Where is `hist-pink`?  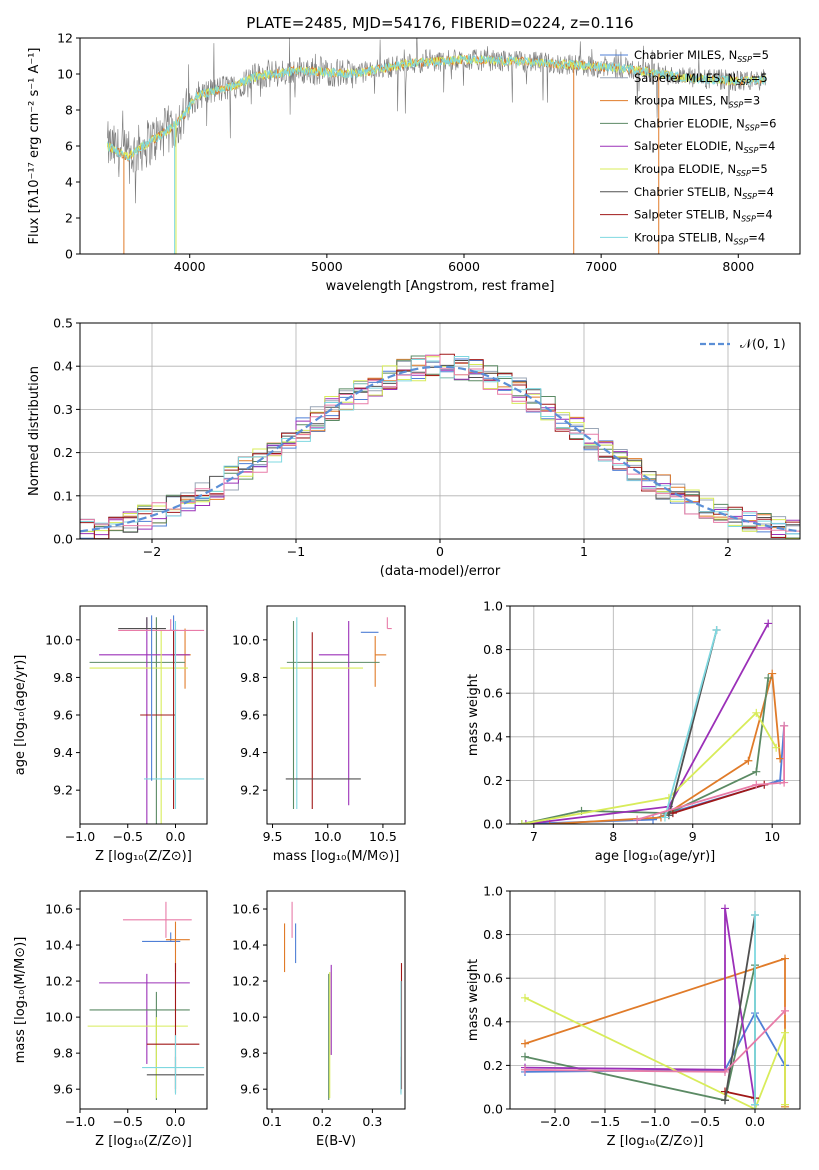 hist-pink is located at coordinates (440, 443).